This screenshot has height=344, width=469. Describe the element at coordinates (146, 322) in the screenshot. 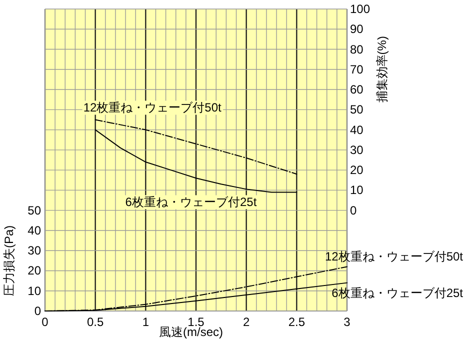

I see `x-tick-label: 1` at that location.